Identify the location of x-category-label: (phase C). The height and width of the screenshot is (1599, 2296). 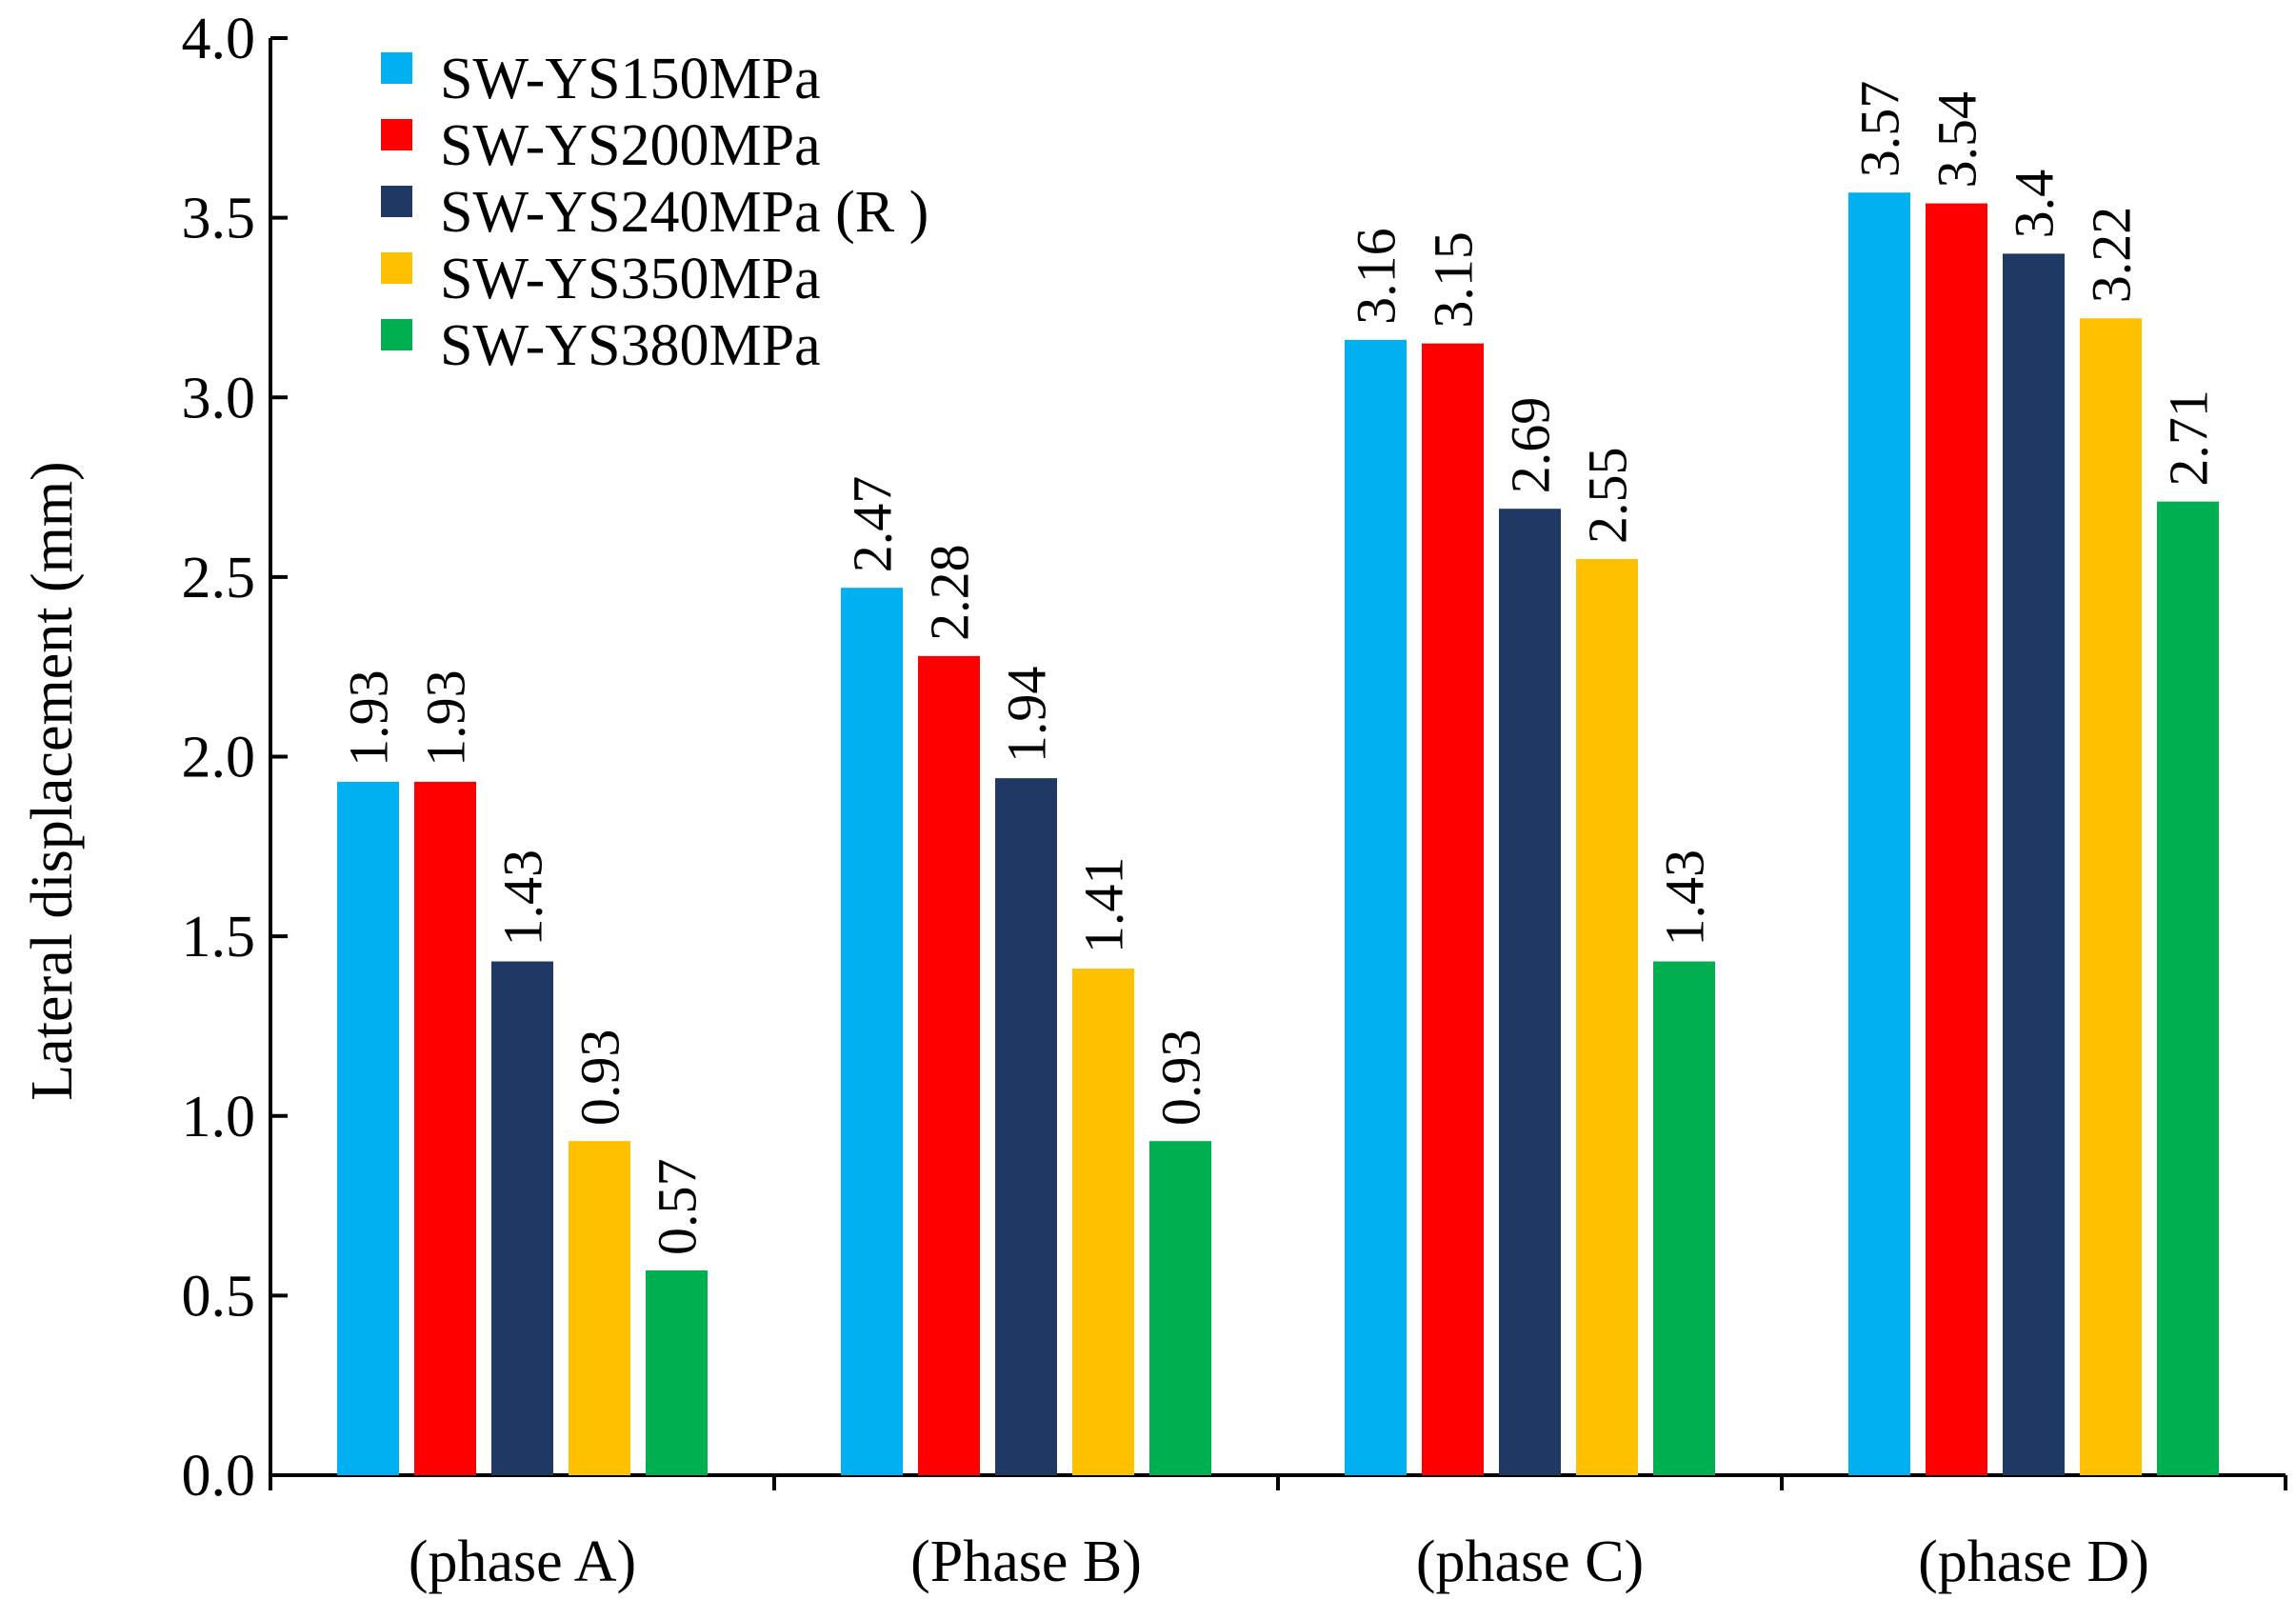
(1530, 1561).